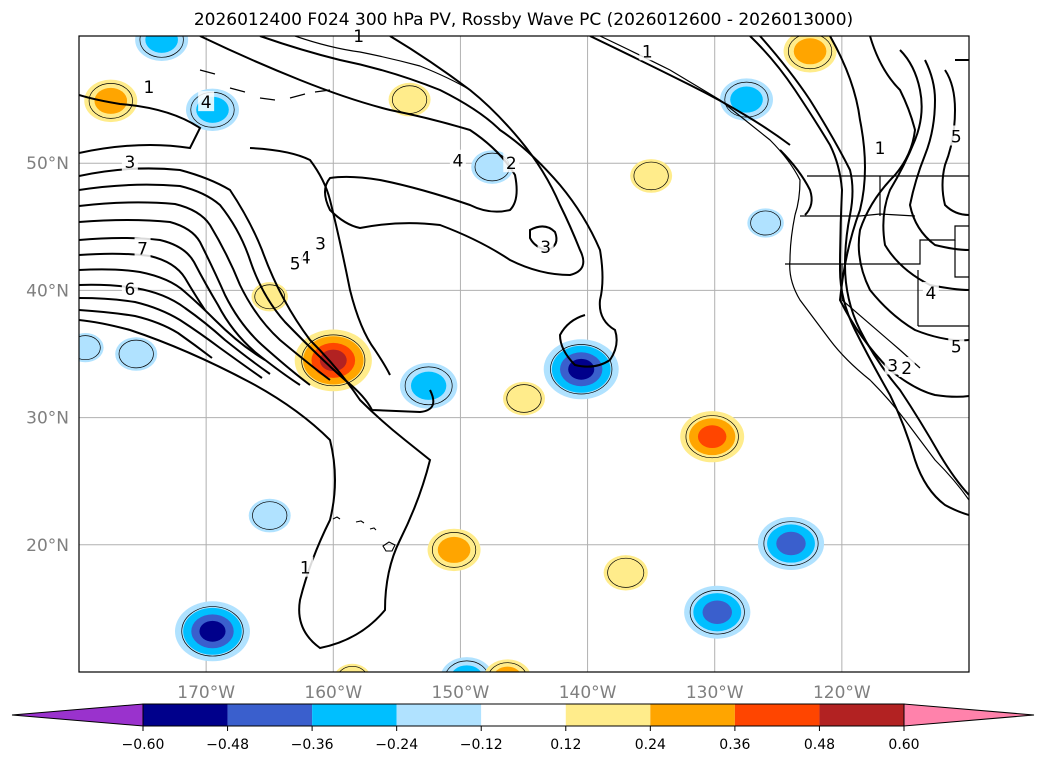 This screenshot has height=765, width=1047. Describe the element at coordinates (143, 745) in the screenshot. I see `colorbar-tick-label: −0.60` at that location.